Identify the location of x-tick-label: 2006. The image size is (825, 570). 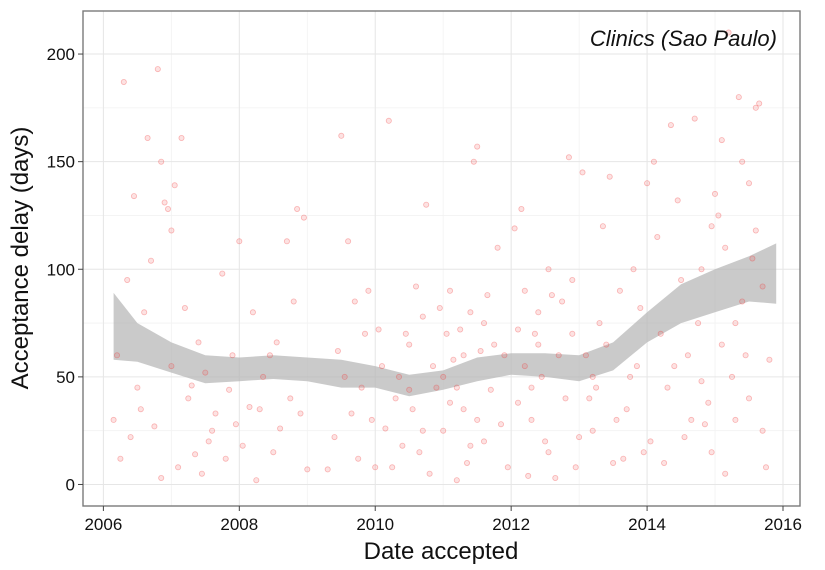
(103, 524).